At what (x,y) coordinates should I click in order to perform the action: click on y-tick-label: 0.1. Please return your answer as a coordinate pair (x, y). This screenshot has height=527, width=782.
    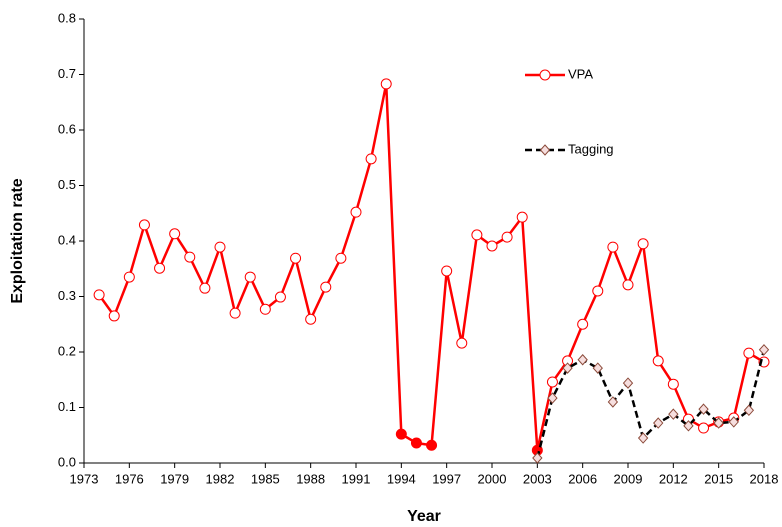
    Looking at the image, I should click on (67, 406).